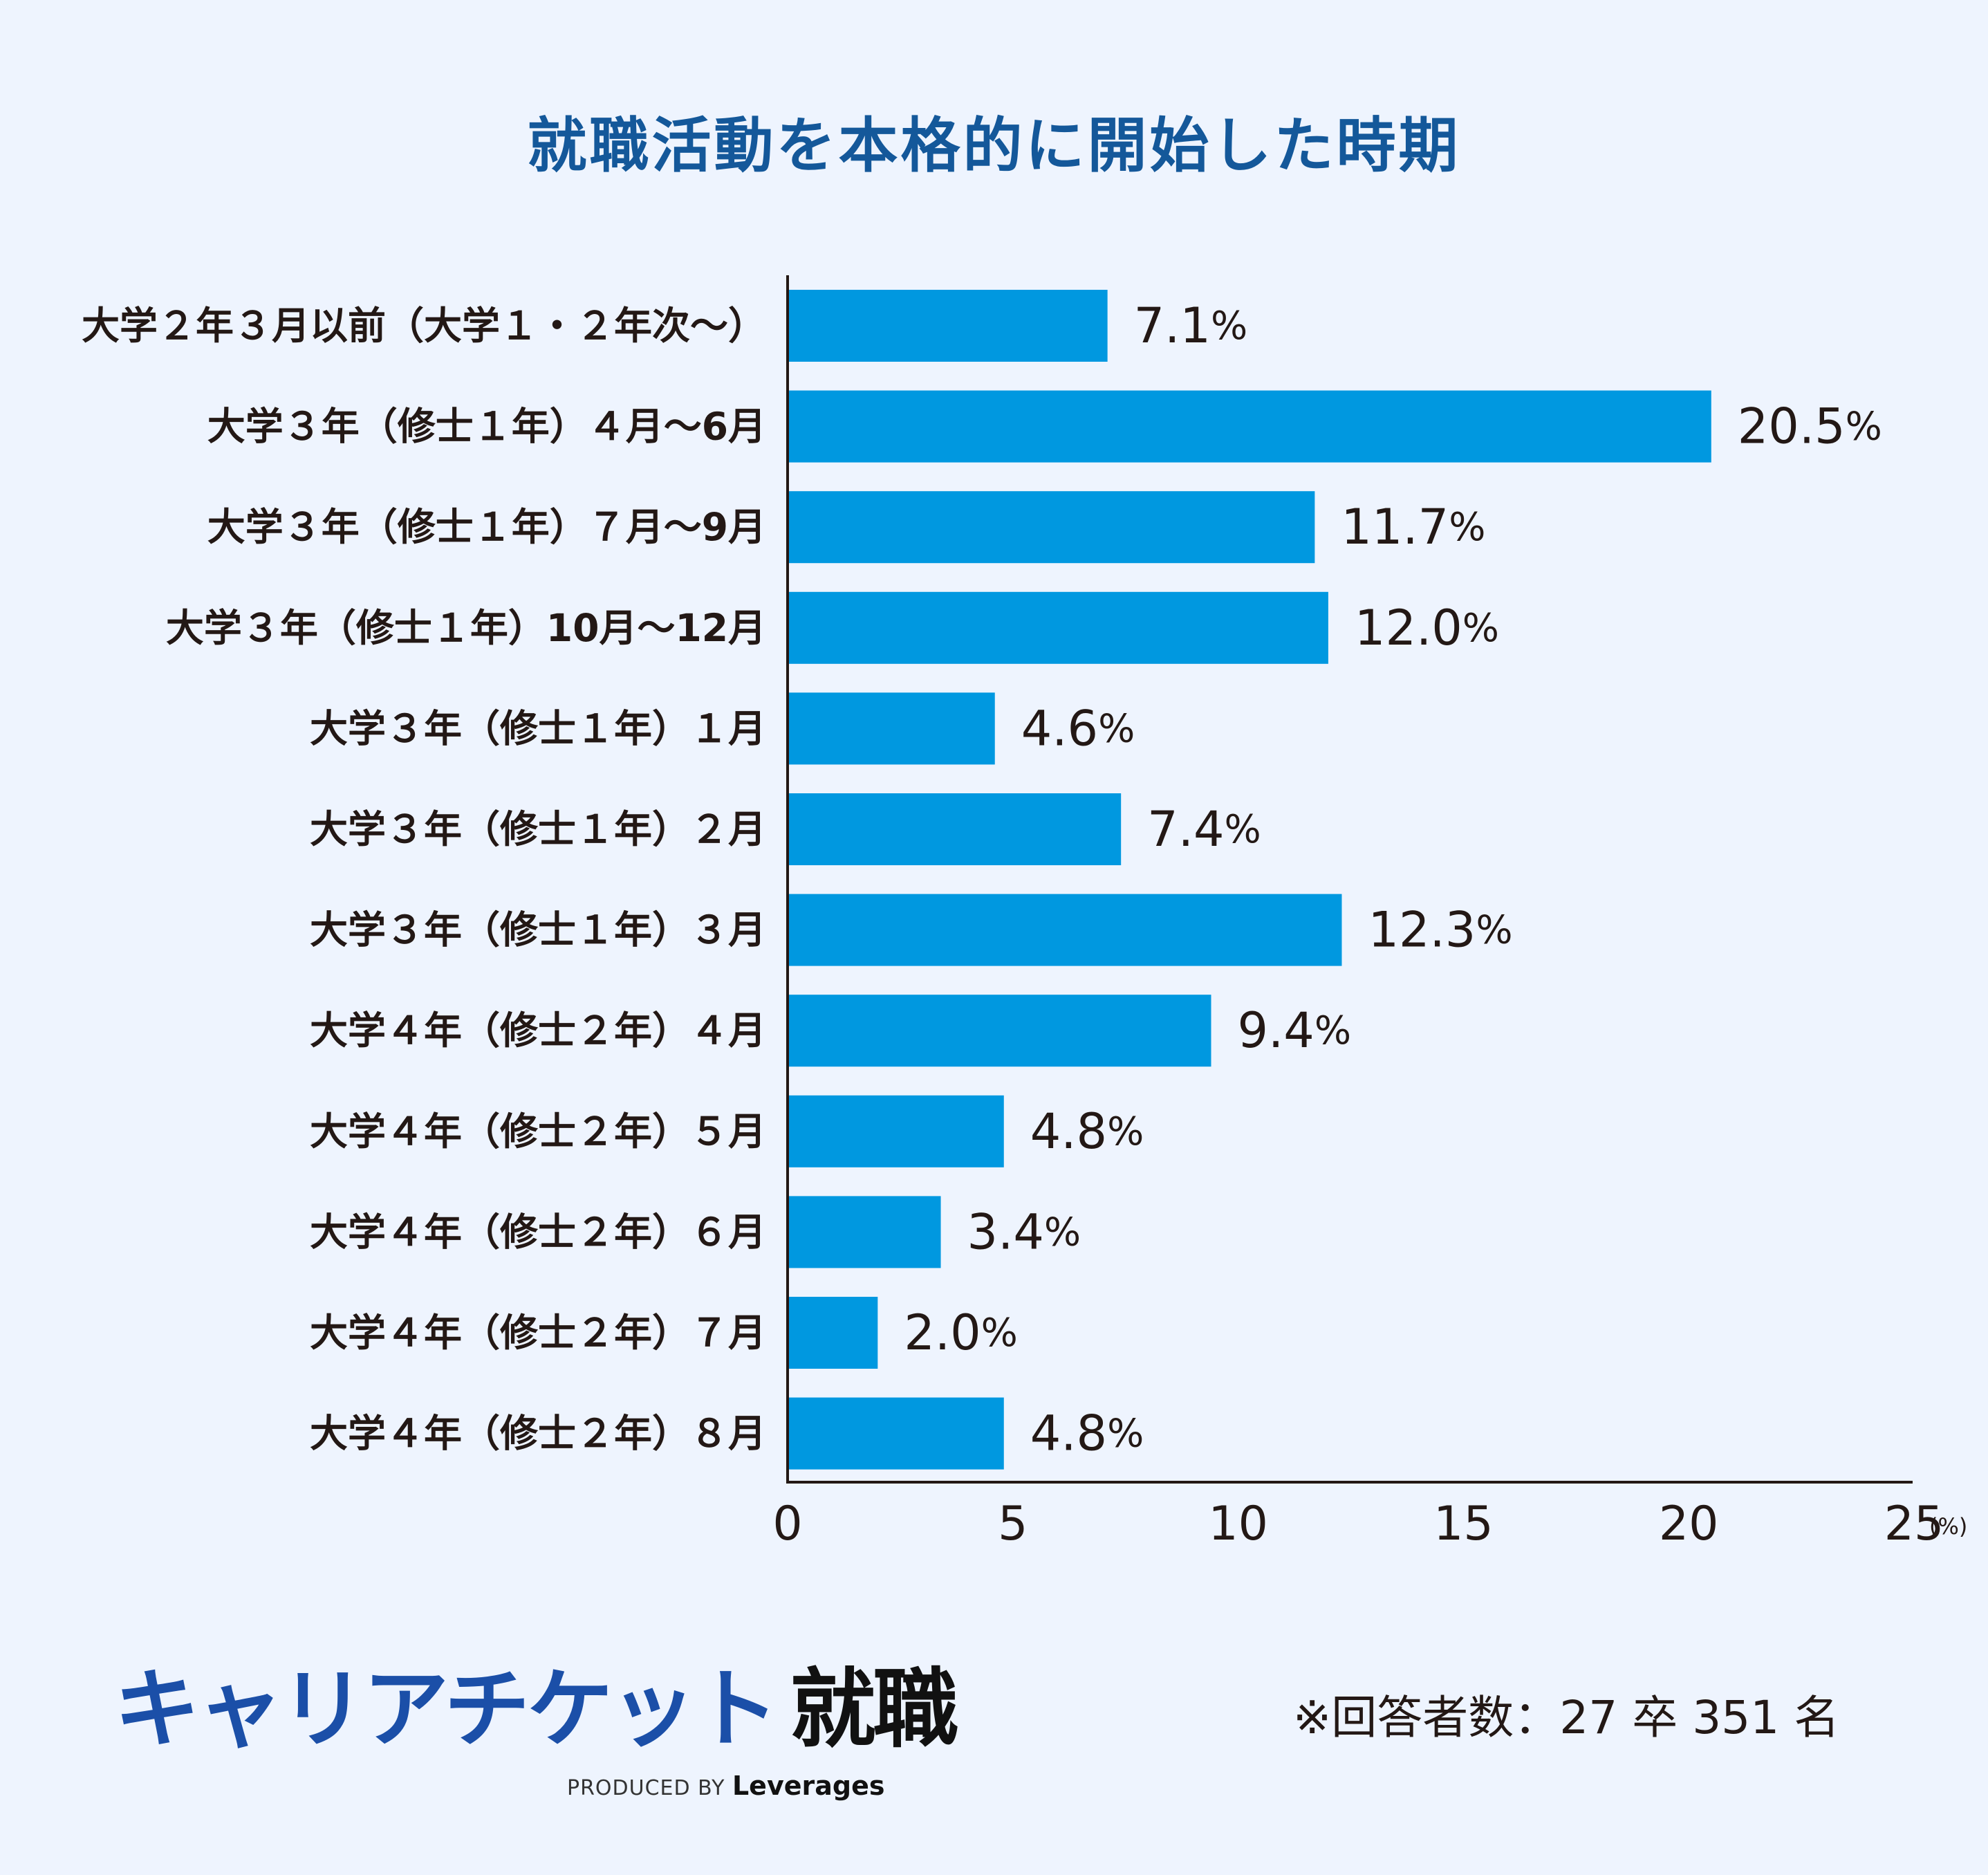  Describe the element at coordinates (1413, 527) in the screenshot. I see `data-label: 11.7%` at that location.